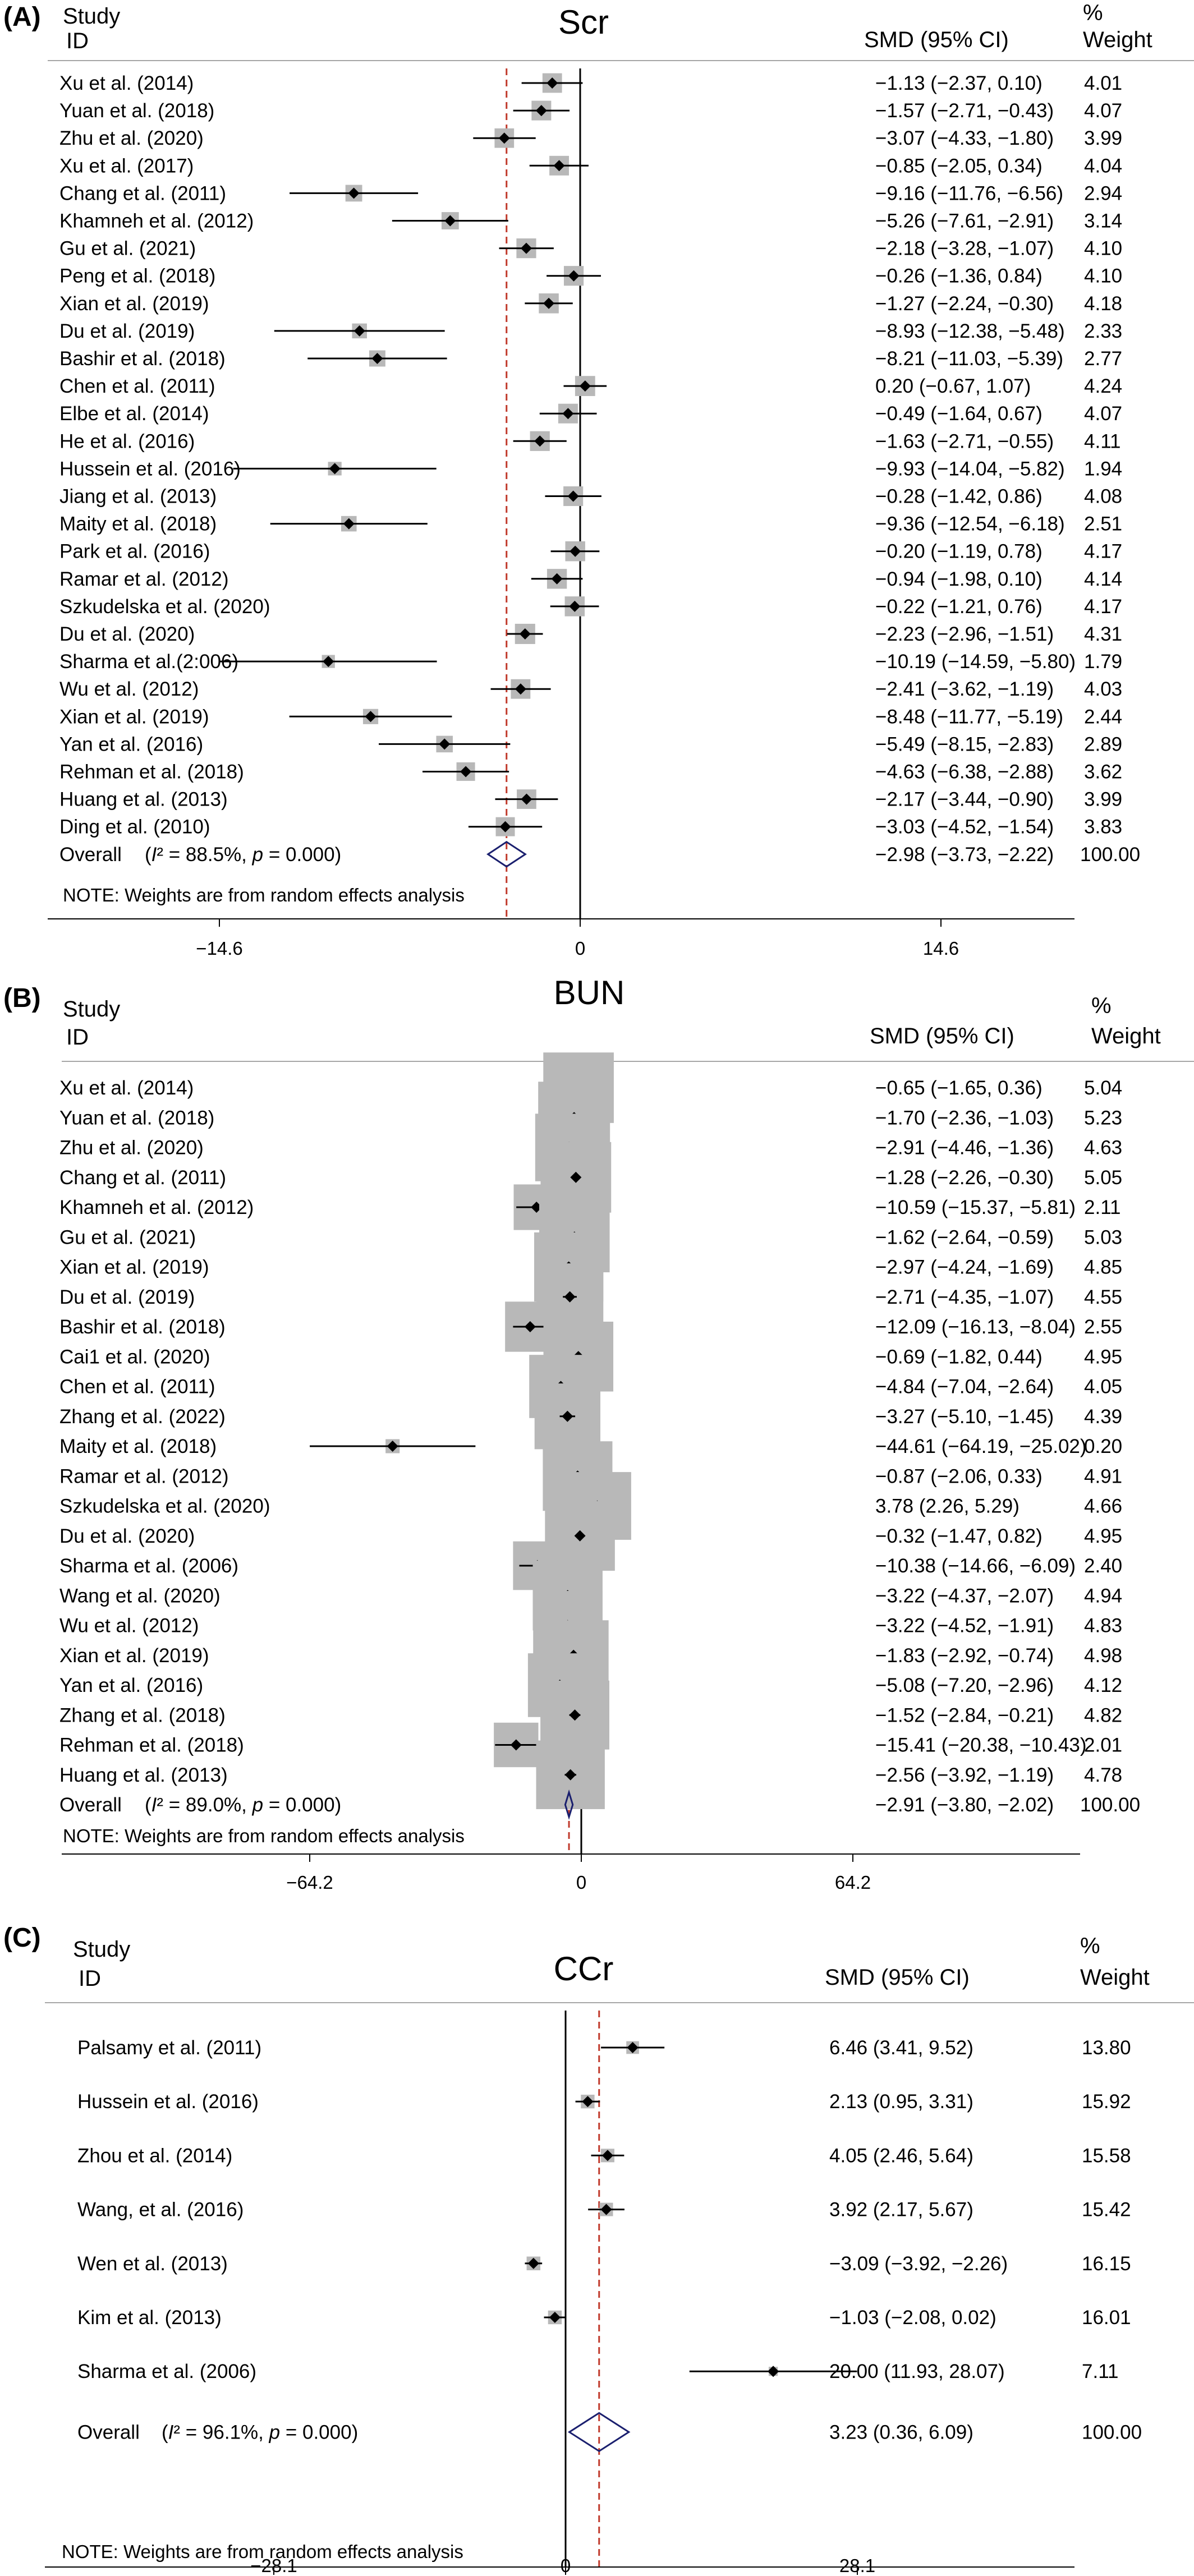  What do you see at coordinates (1103, 1775) in the screenshot?
I see `weight-text: 4.78` at bounding box center [1103, 1775].